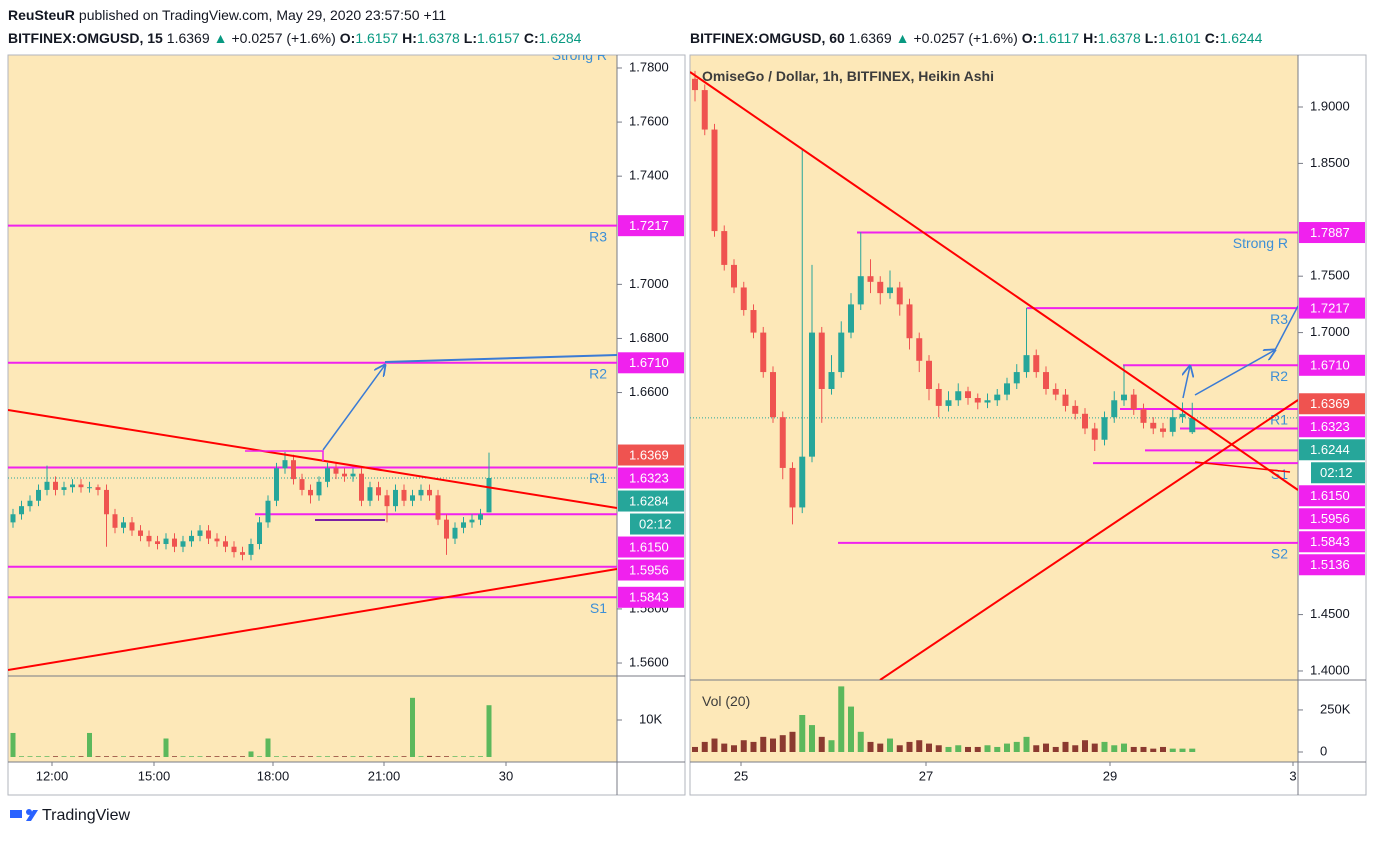  What do you see at coordinates (649, 500) in the screenshot?
I see `price-badge-label: 1.6284` at bounding box center [649, 500].